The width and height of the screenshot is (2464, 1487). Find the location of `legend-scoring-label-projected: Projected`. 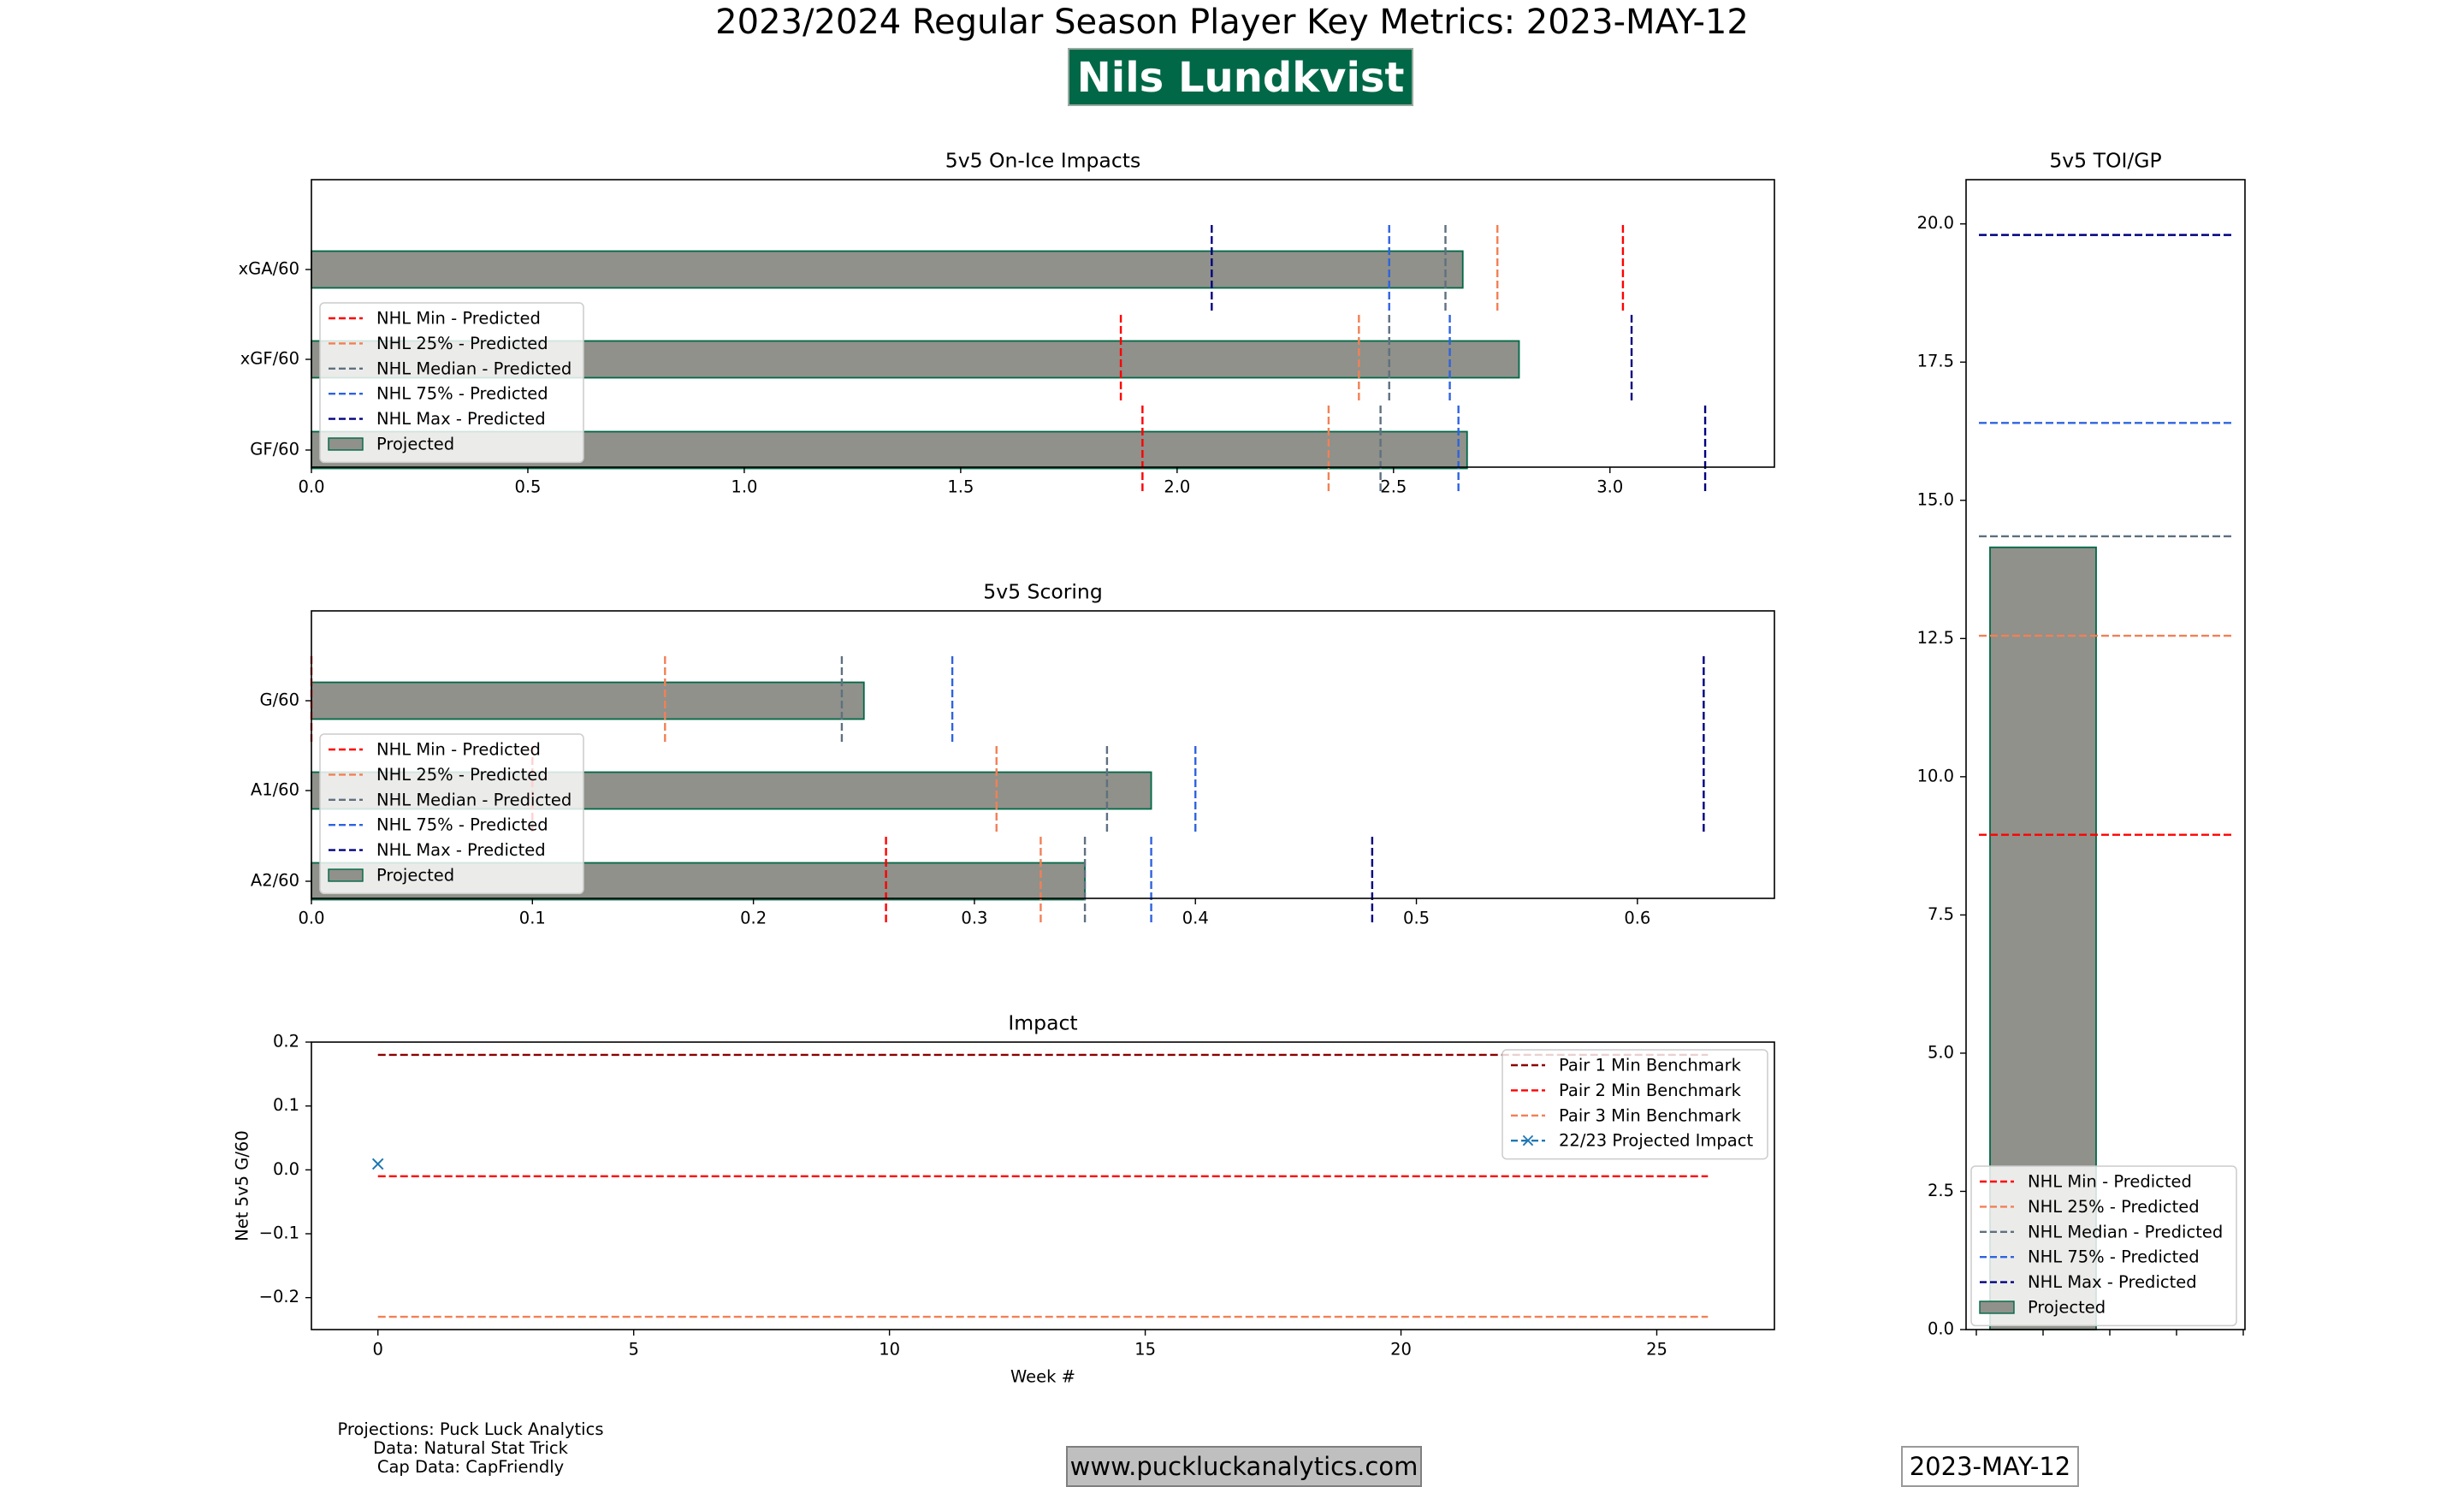

legend-scoring-label-projected: Projected is located at coordinates (415, 876).